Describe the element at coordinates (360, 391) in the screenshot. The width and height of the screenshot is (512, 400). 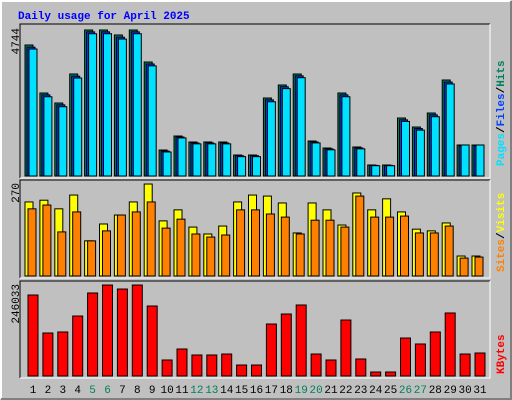
I see `x-tick-label: 23` at that location.